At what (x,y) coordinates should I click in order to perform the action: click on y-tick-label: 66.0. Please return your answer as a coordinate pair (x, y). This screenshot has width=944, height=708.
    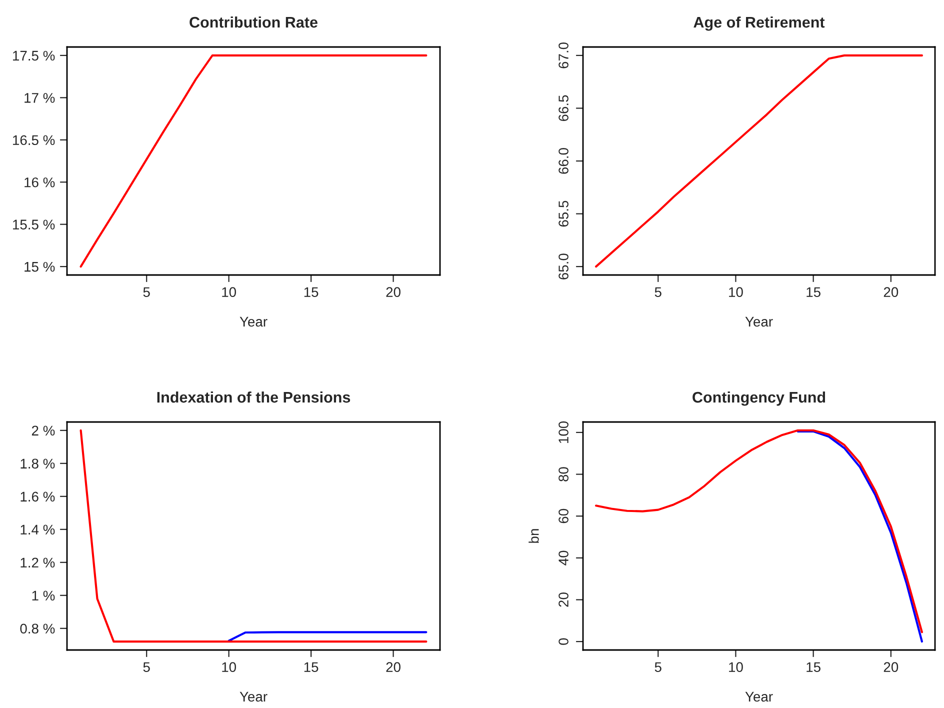
    Looking at the image, I should click on (563, 161).